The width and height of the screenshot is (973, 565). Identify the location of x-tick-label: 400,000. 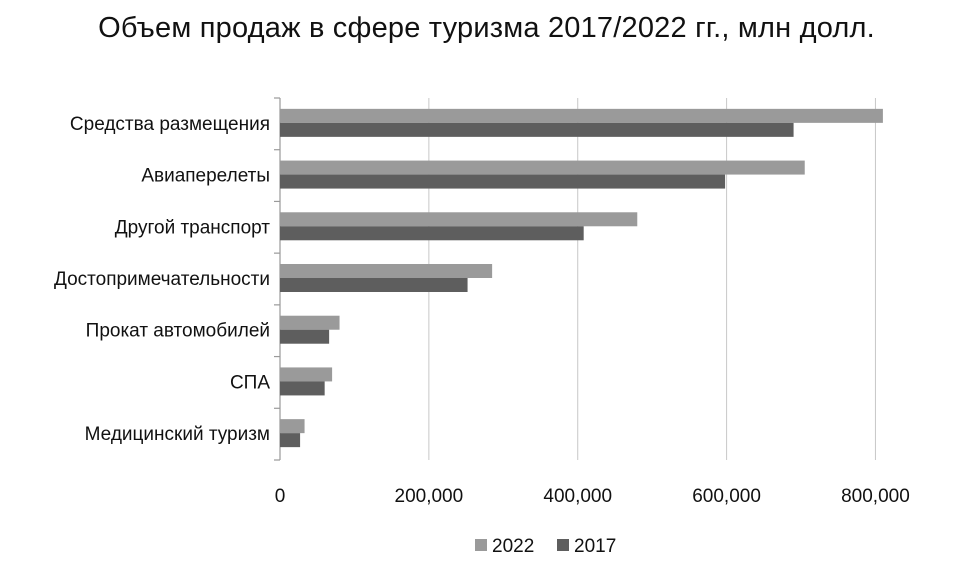
(577, 496).